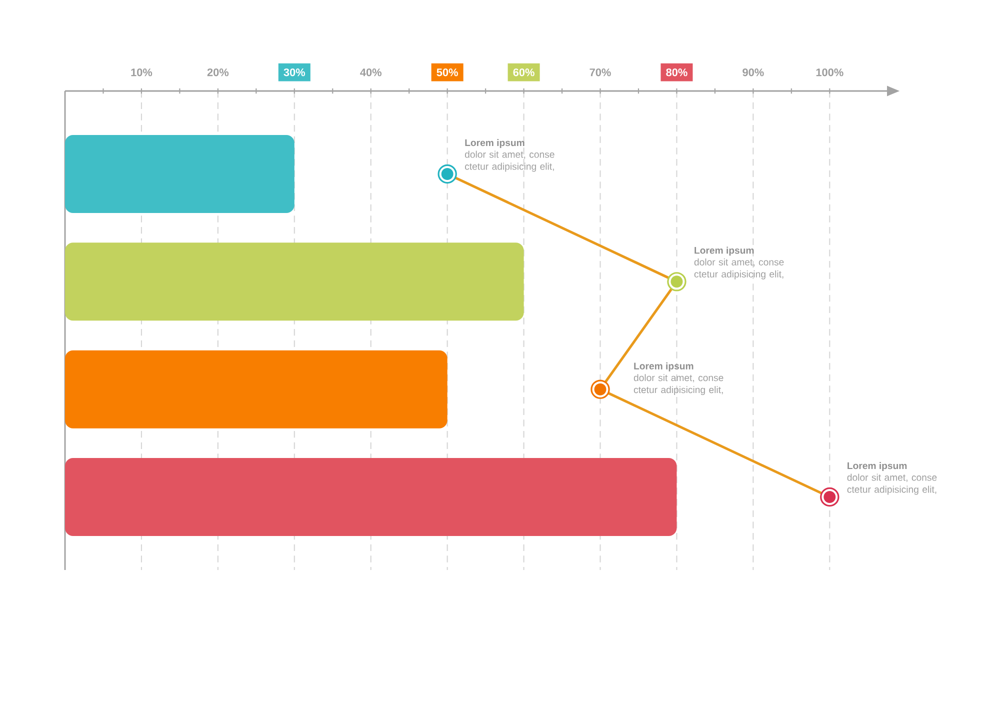 The width and height of the screenshot is (1000, 720). What do you see at coordinates (218, 72) in the screenshot?
I see `x-tick-label: 20%` at bounding box center [218, 72].